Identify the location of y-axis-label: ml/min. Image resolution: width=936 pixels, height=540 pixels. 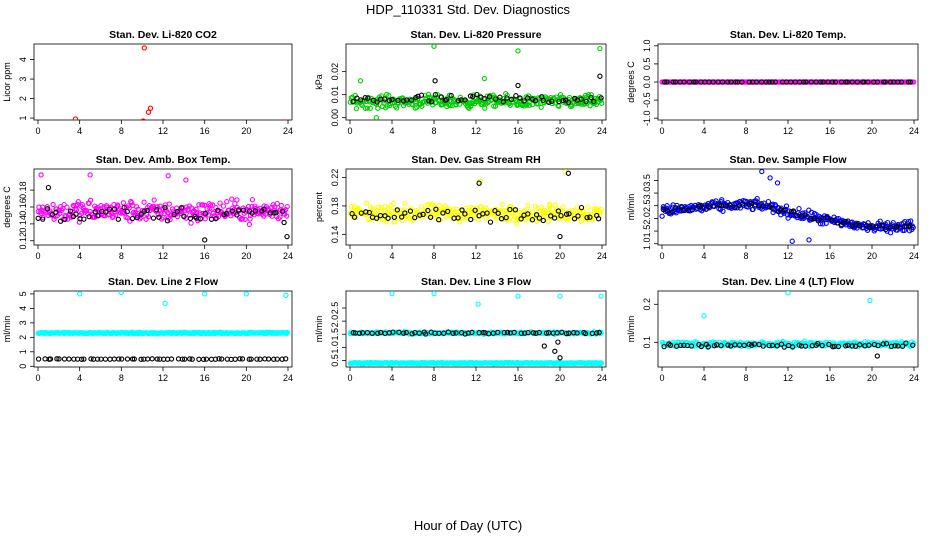
(7, 329).